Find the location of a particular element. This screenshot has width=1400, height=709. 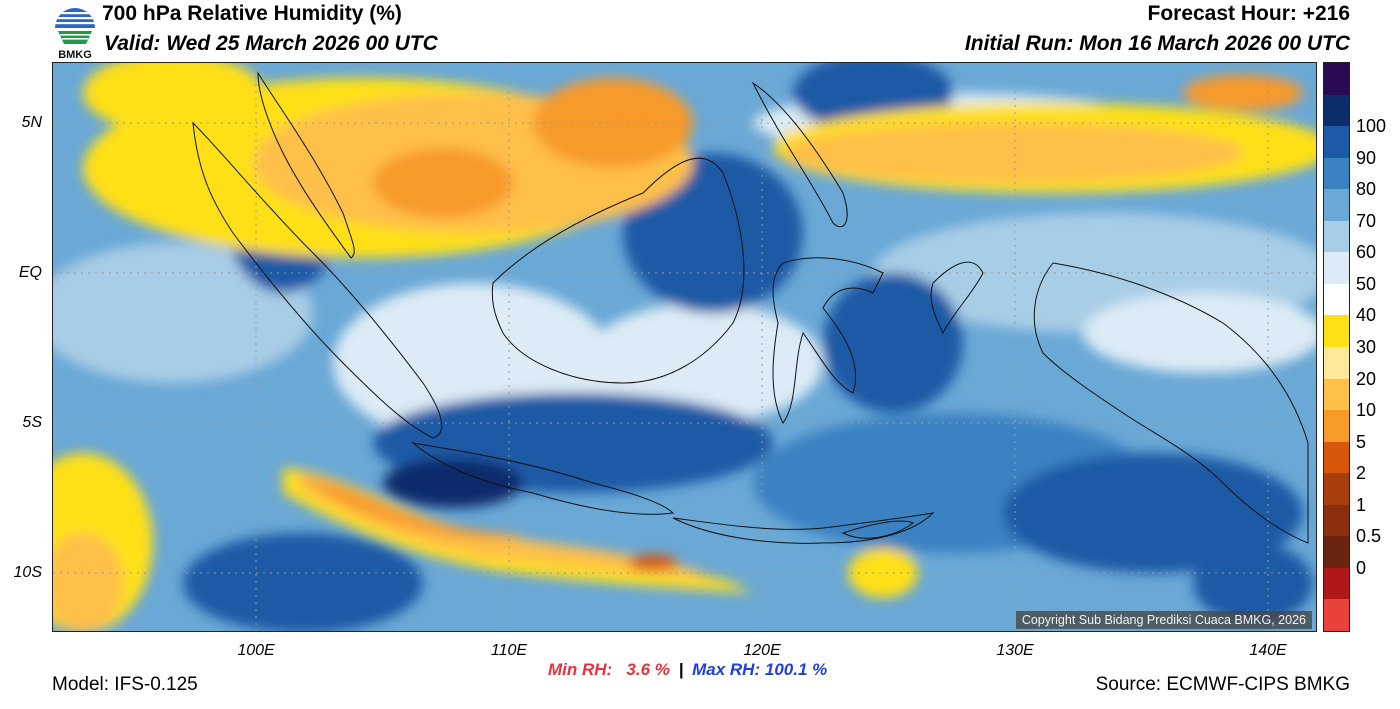

sumatra-coast is located at coordinates (317, 280).